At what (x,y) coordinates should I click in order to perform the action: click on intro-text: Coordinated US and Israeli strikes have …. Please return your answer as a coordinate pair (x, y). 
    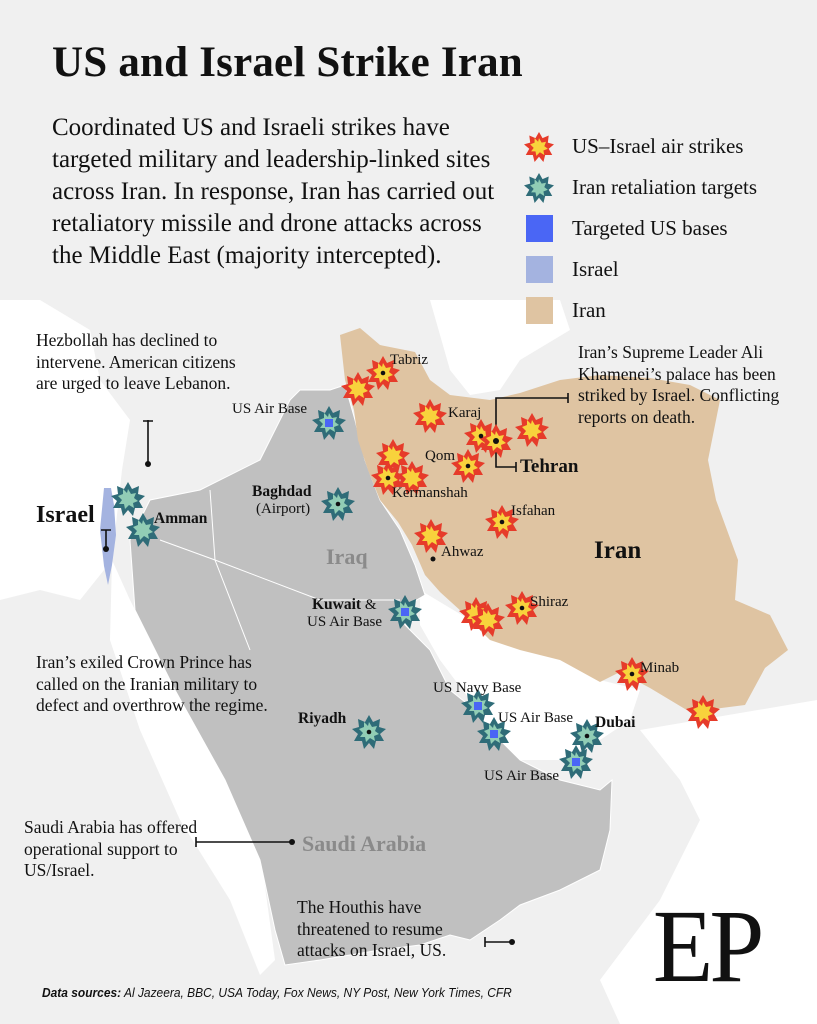
    Looking at the image, I should click on (273, 191).